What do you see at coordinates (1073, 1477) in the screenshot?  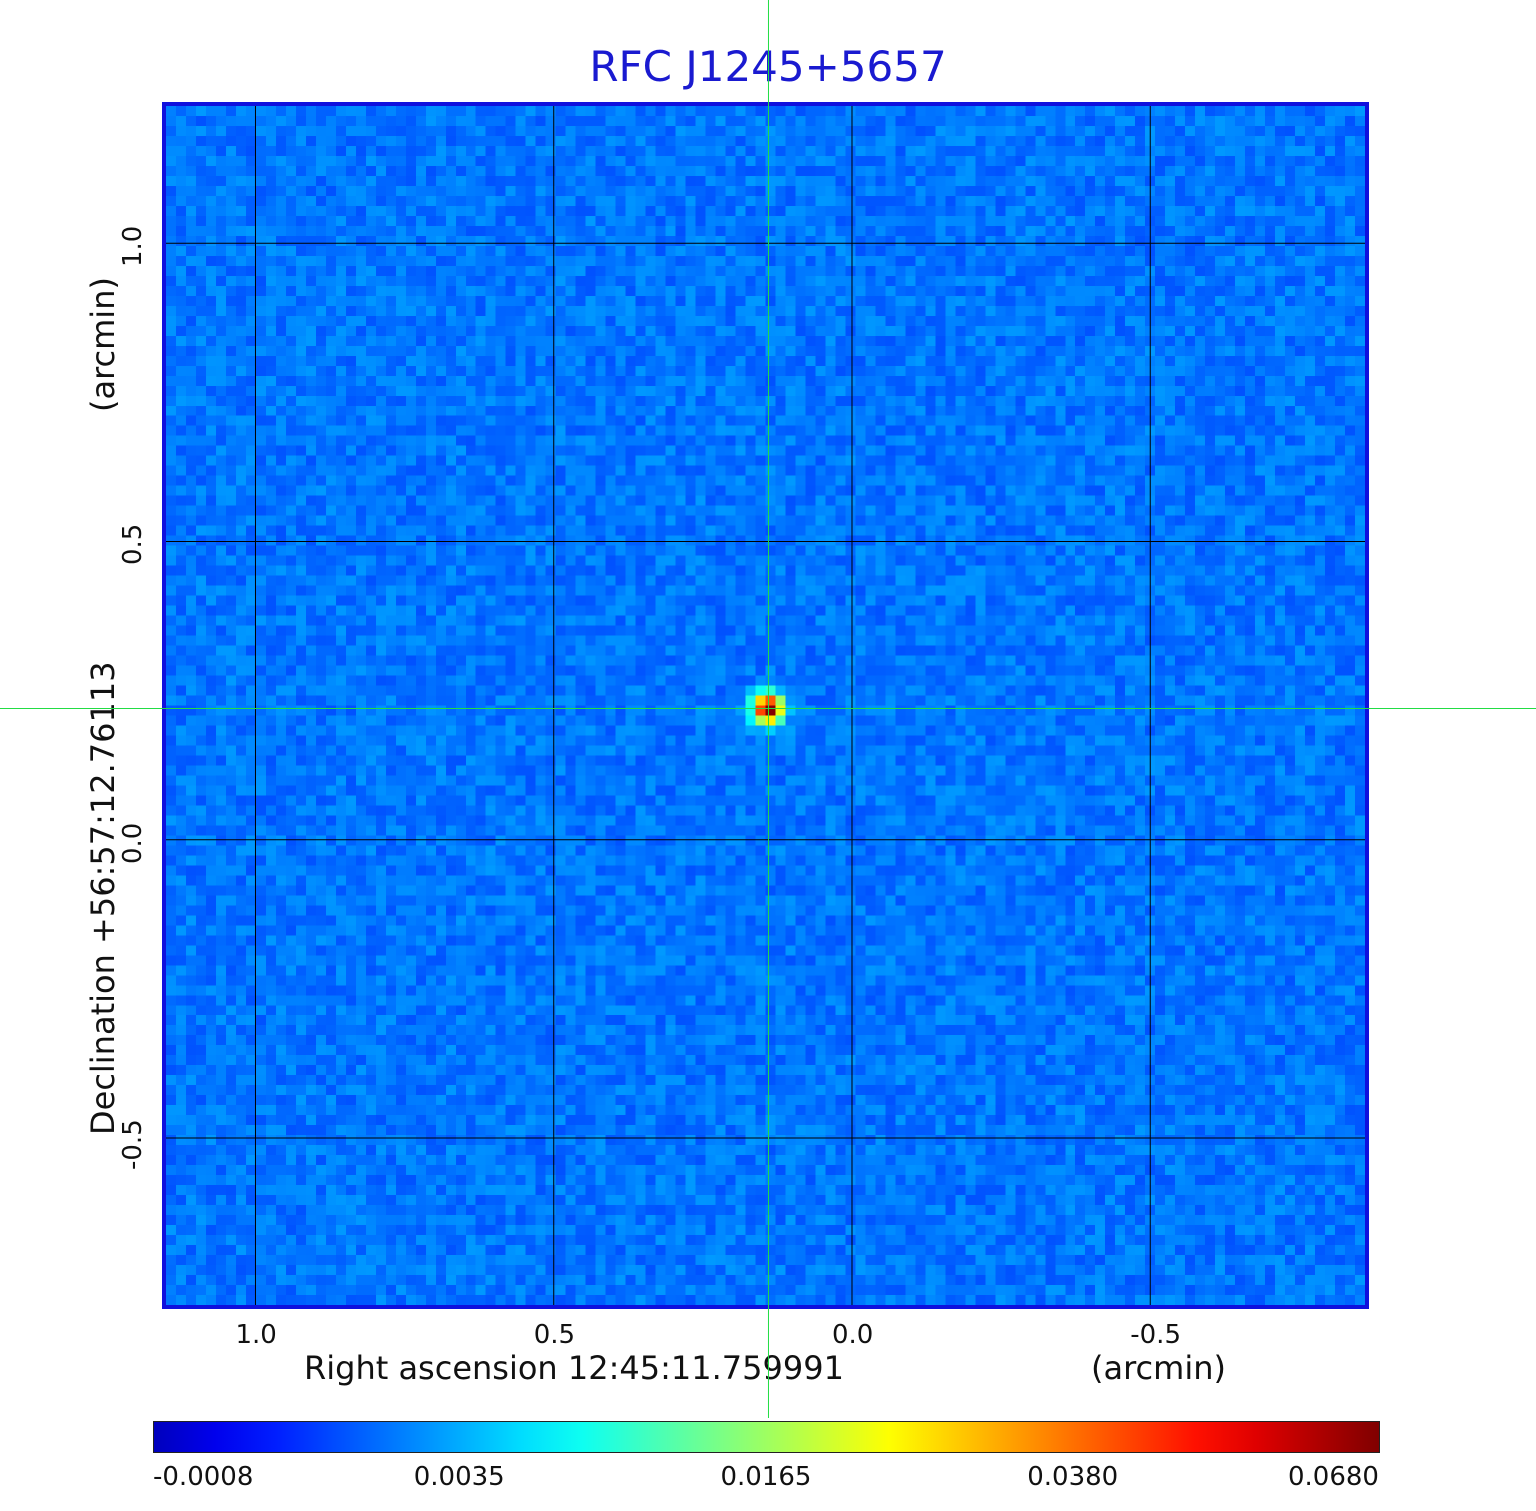 I see `colorbar-tick-label: 0.0380` at bounding box center [1073, 1477].